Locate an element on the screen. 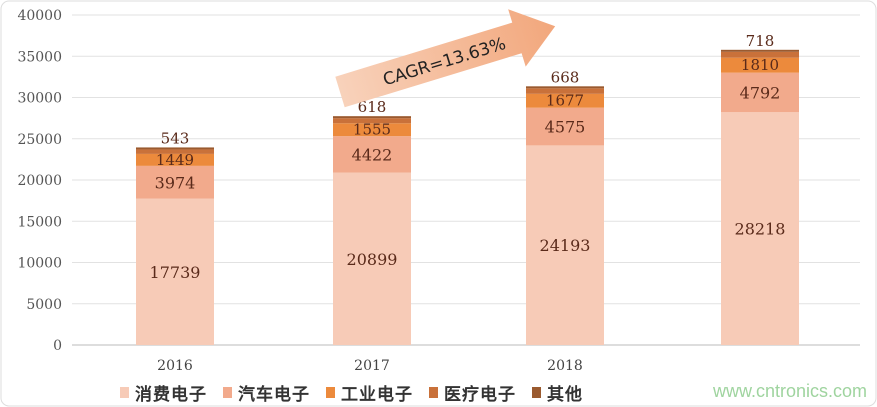 The width and height of the screenshot is (877, 407). data-label: 543 is located at coordinates (175, 138).